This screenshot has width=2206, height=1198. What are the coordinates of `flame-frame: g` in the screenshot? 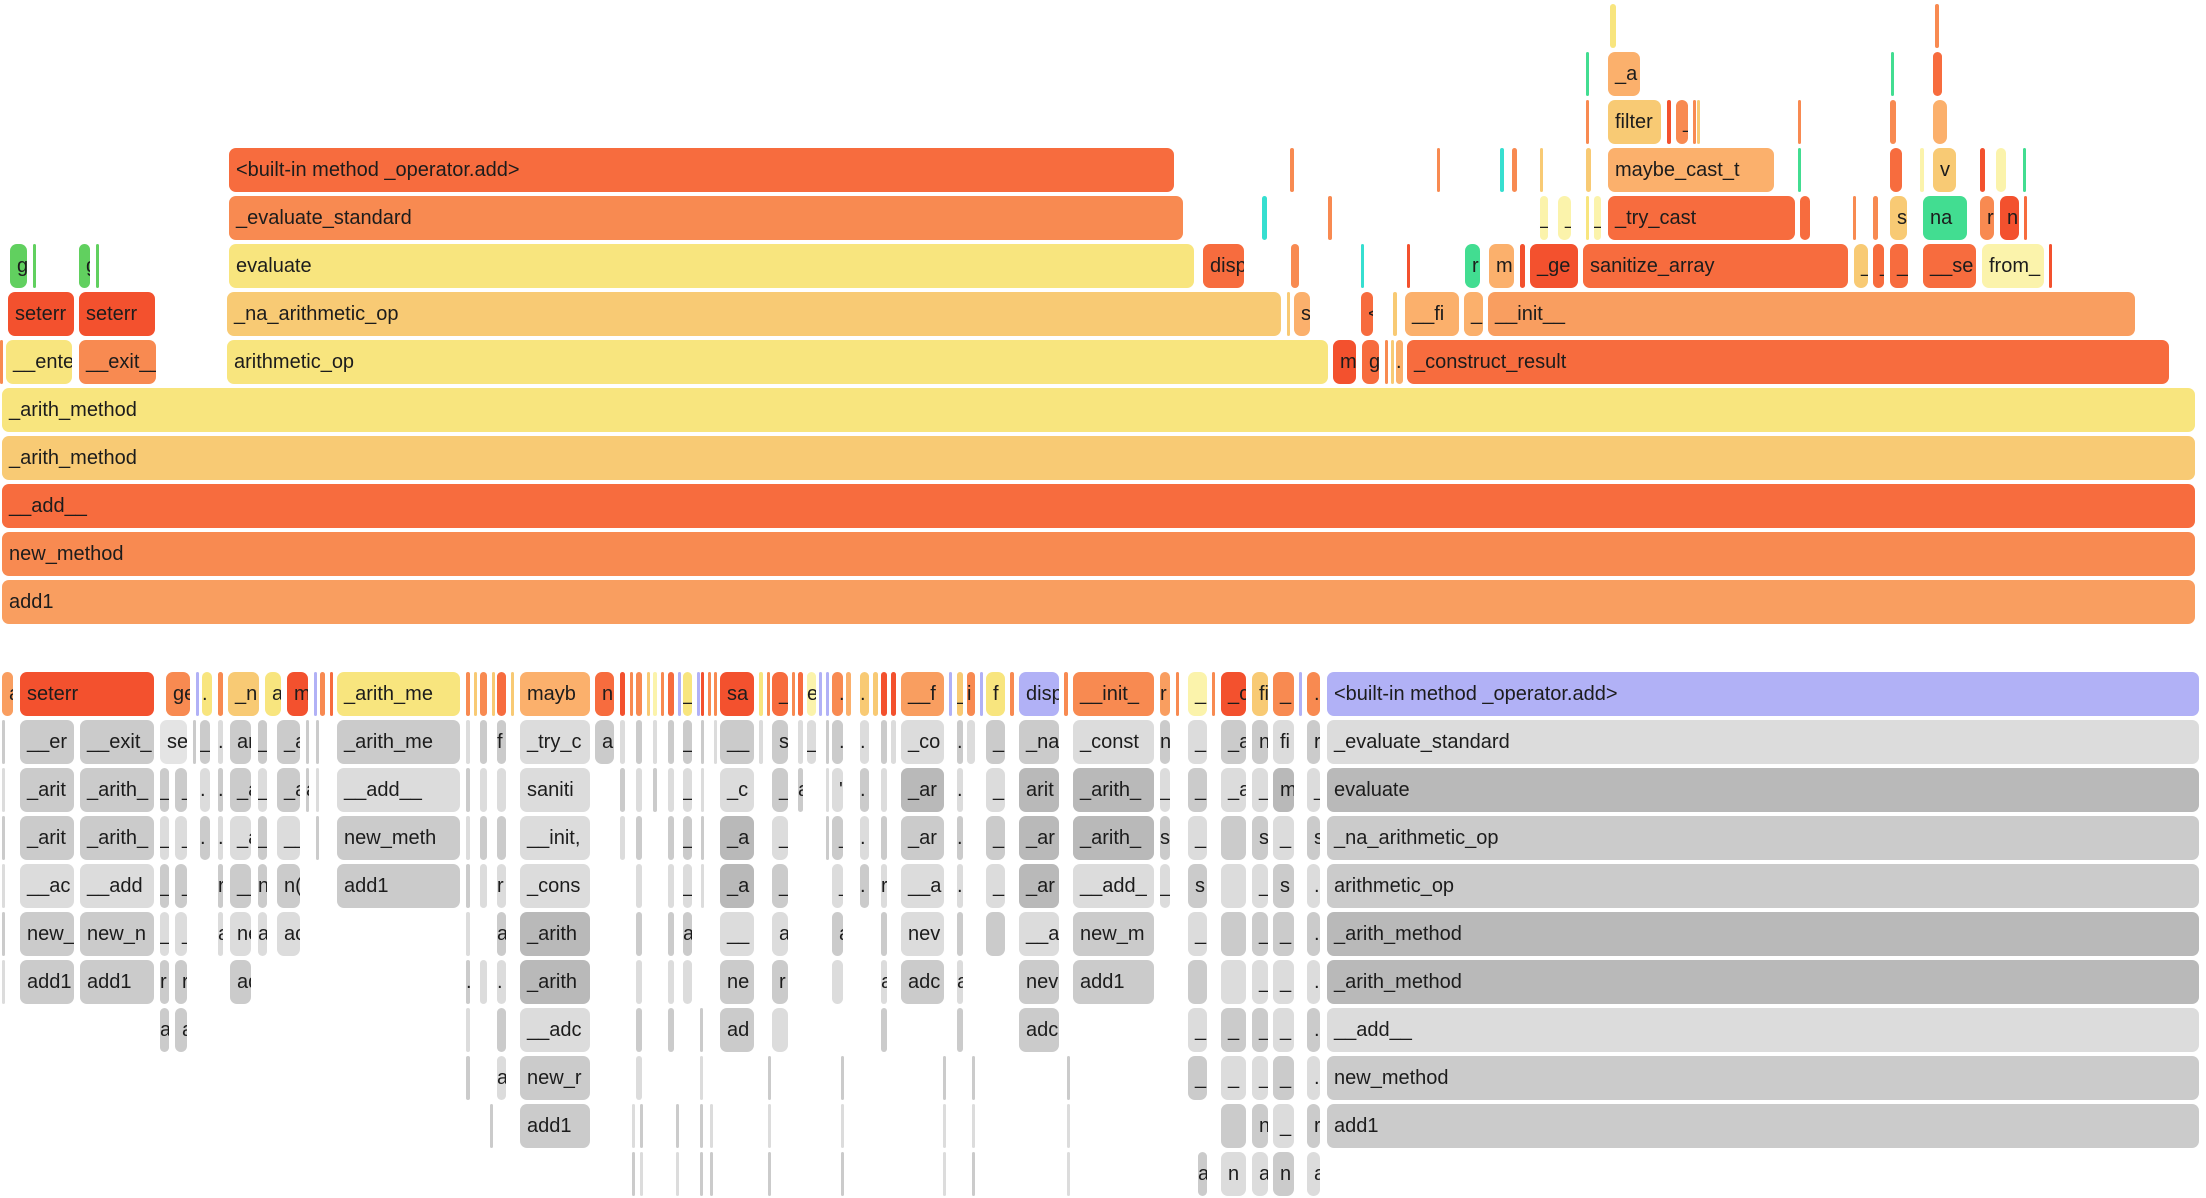 It's located at (18, 266).